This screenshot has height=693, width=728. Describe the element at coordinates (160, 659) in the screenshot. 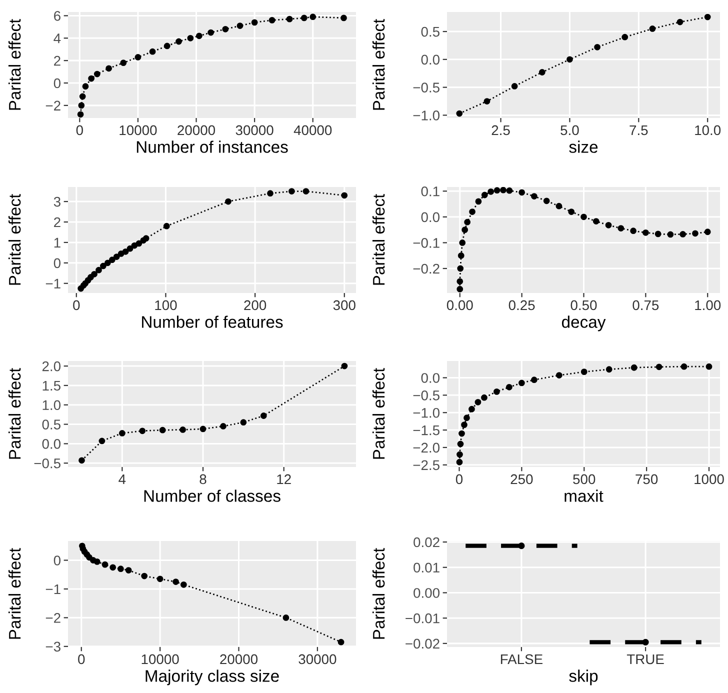

I see `x-tick-label: 10000` at that location.